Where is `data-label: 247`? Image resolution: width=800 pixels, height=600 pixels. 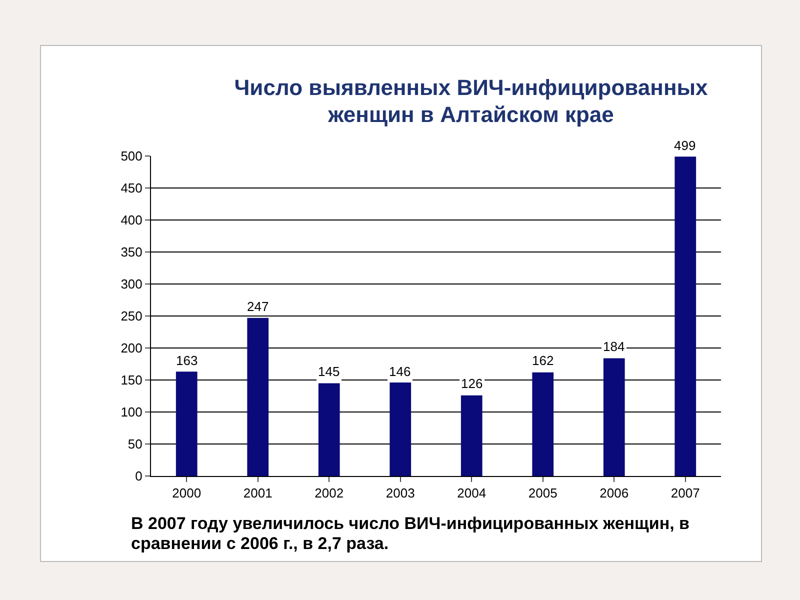
data-label: 247 is located at coordinates (258, 306).